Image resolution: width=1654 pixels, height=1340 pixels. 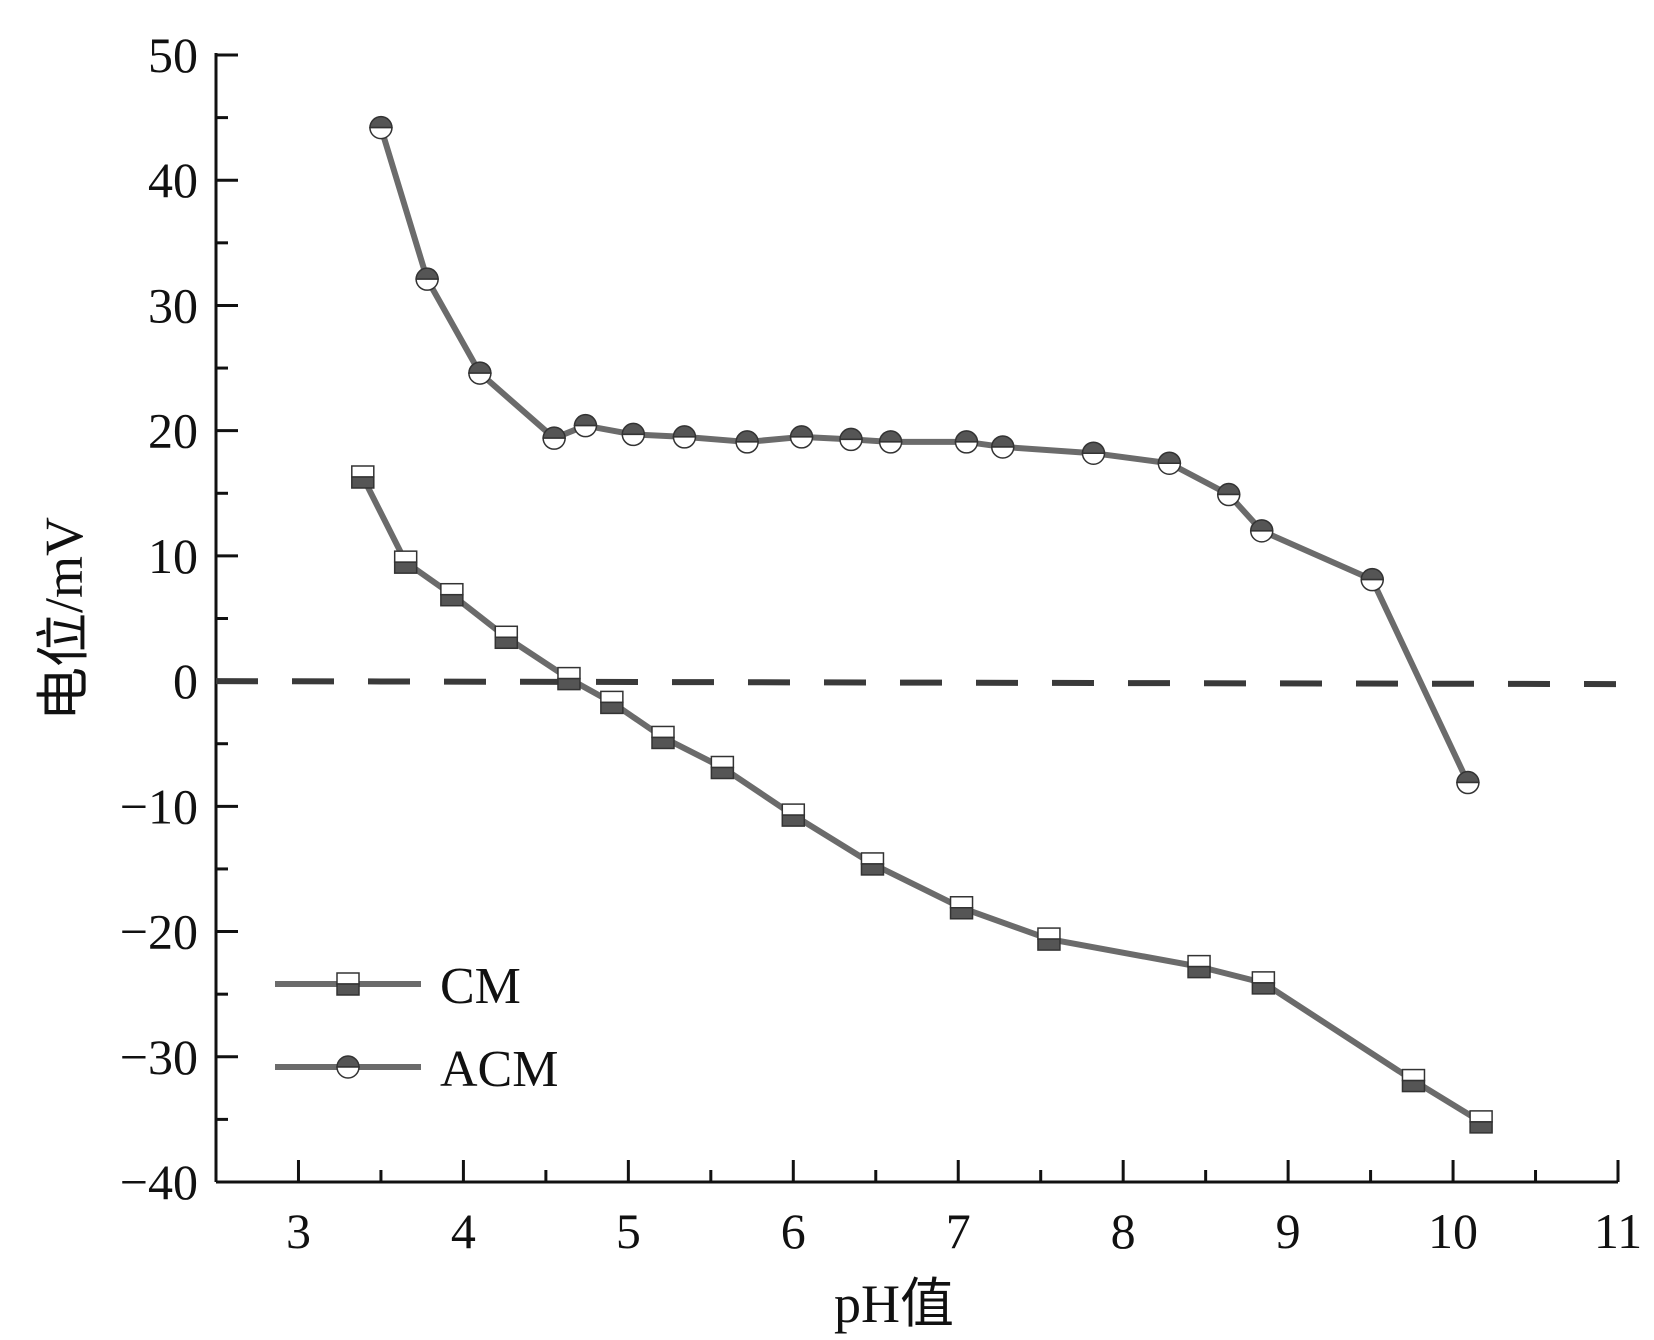 What do you see at coordinates (64, 619) in the screenshot?
I see `y-axis-label: 电位/mV` at bounding box center [64, 619].